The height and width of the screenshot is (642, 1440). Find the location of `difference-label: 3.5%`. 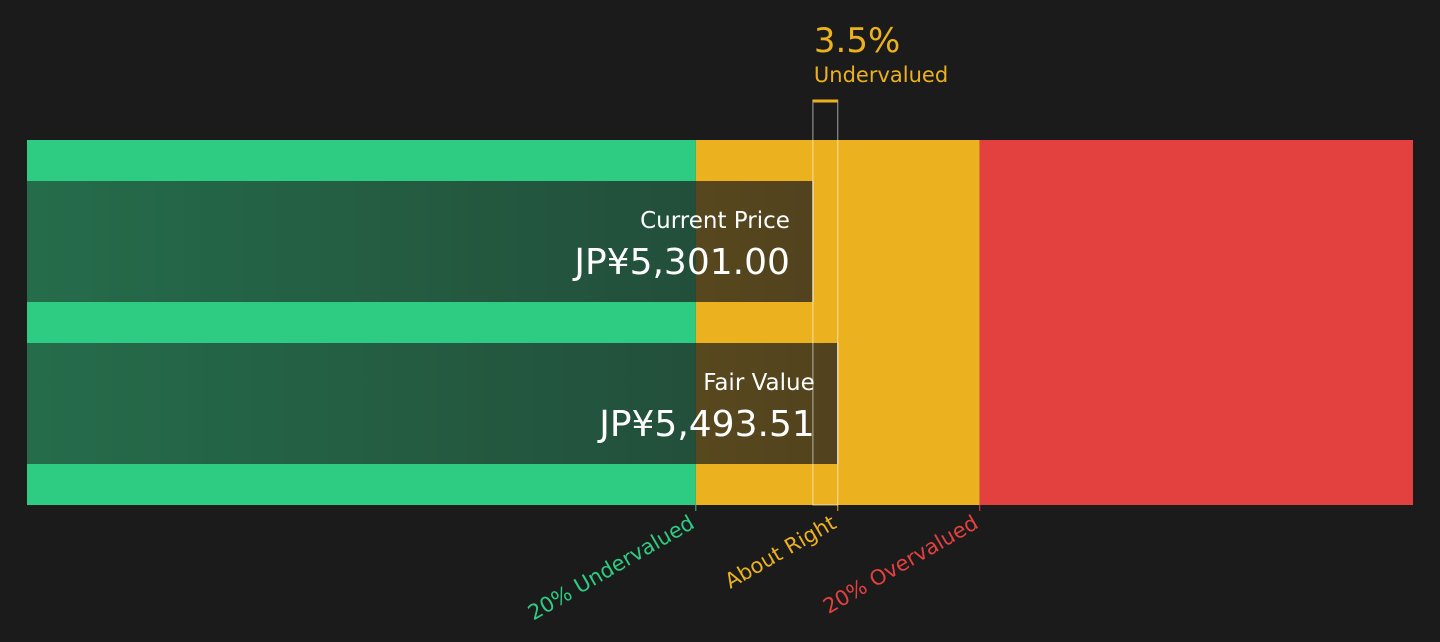

difference-label: 3.5% is located at coordinates (857, 41).